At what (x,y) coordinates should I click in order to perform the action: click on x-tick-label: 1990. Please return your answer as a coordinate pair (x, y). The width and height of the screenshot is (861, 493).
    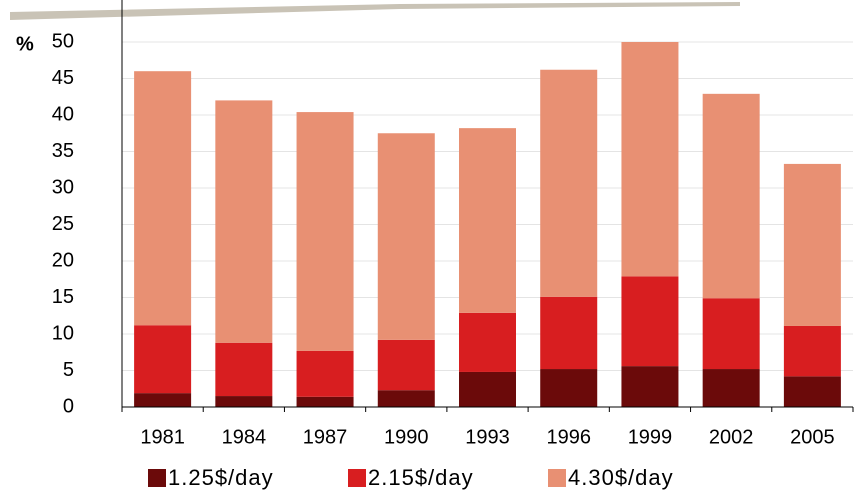
    Looking at the image, I should click on (406, 437).